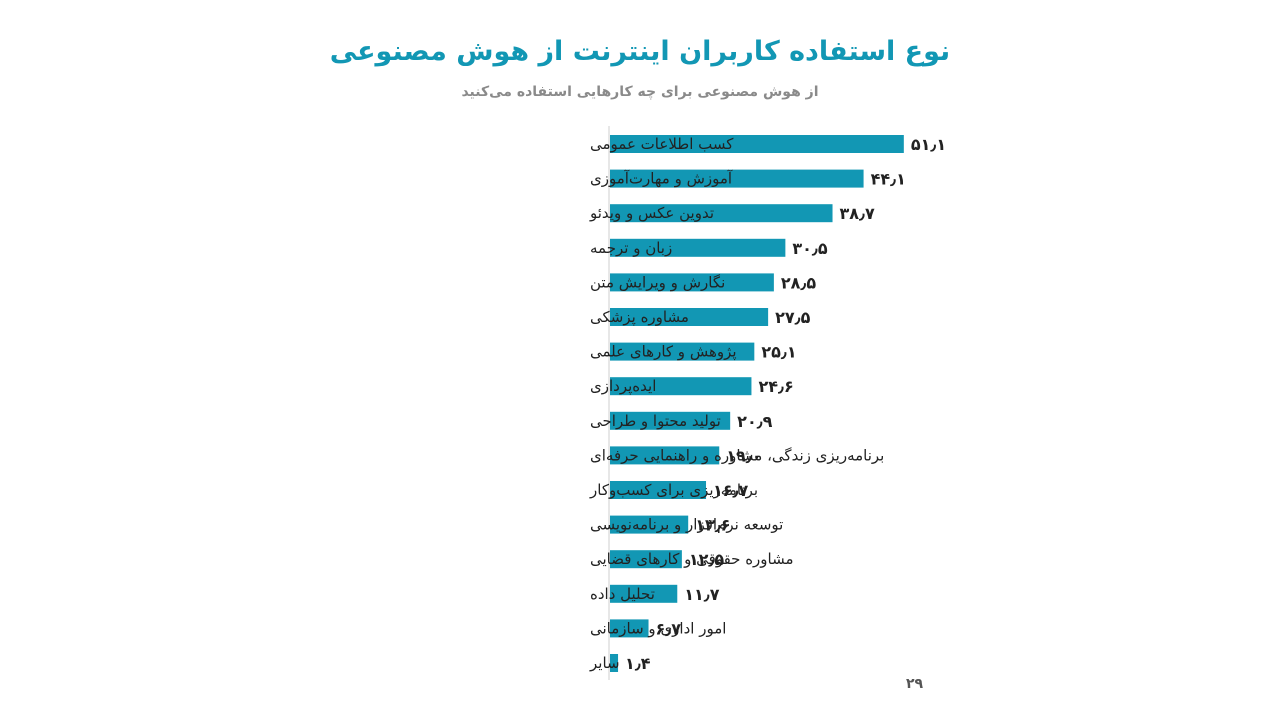 The image size is (1280, 720). I want to click on category-label: تولید محتوا و طراحی, so click(655, 421).